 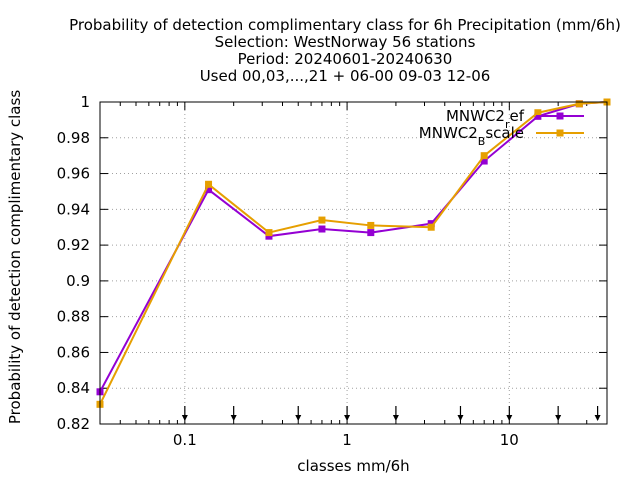 What do you see at coordinates (73, 245) in the screenshot?
I see `y-tick-label: 0.92` at bounding box center [73, 245].